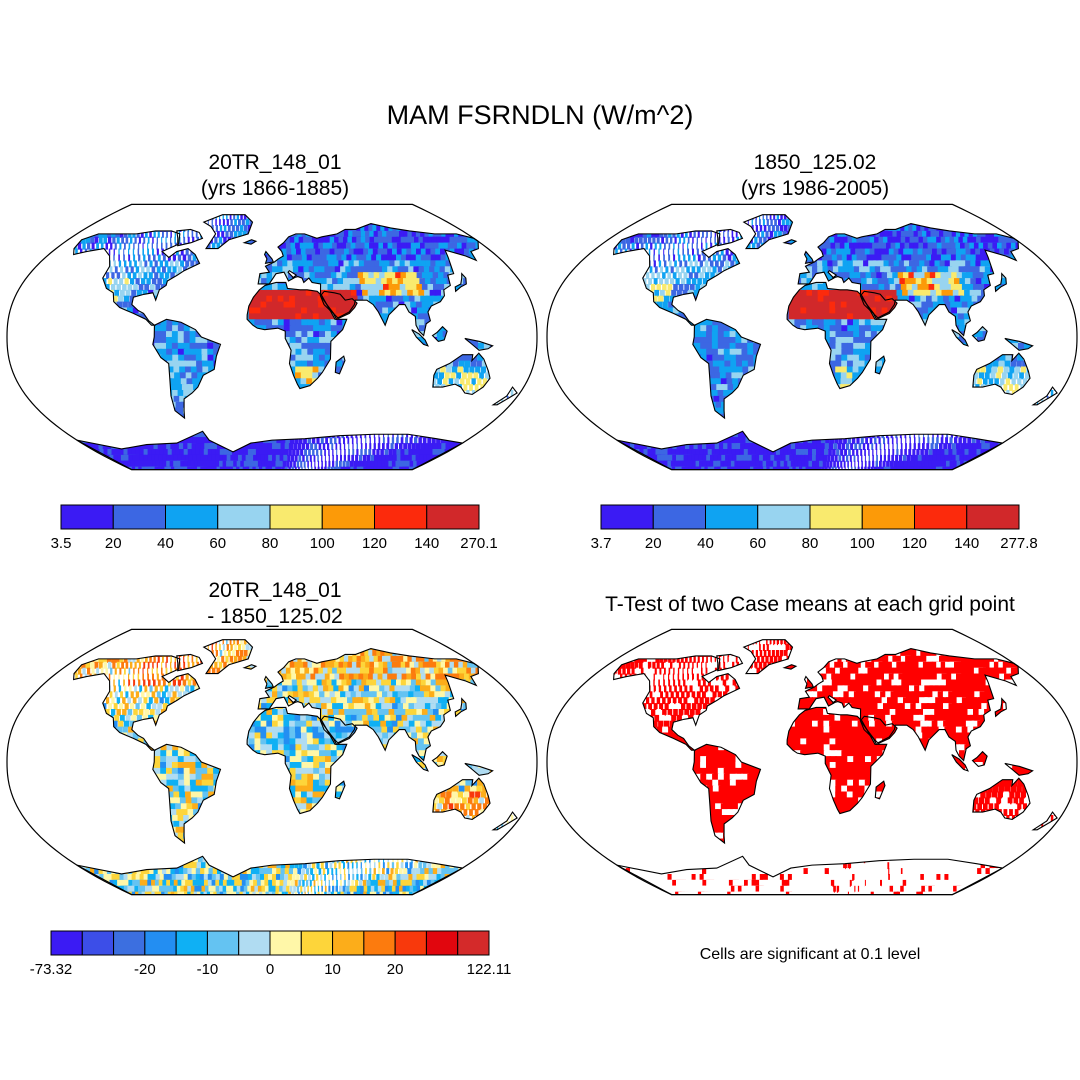 Image resolution: width=1080 pixels, height=1080 pixels. I want to click on colorbar-difference, so click(270, 943).